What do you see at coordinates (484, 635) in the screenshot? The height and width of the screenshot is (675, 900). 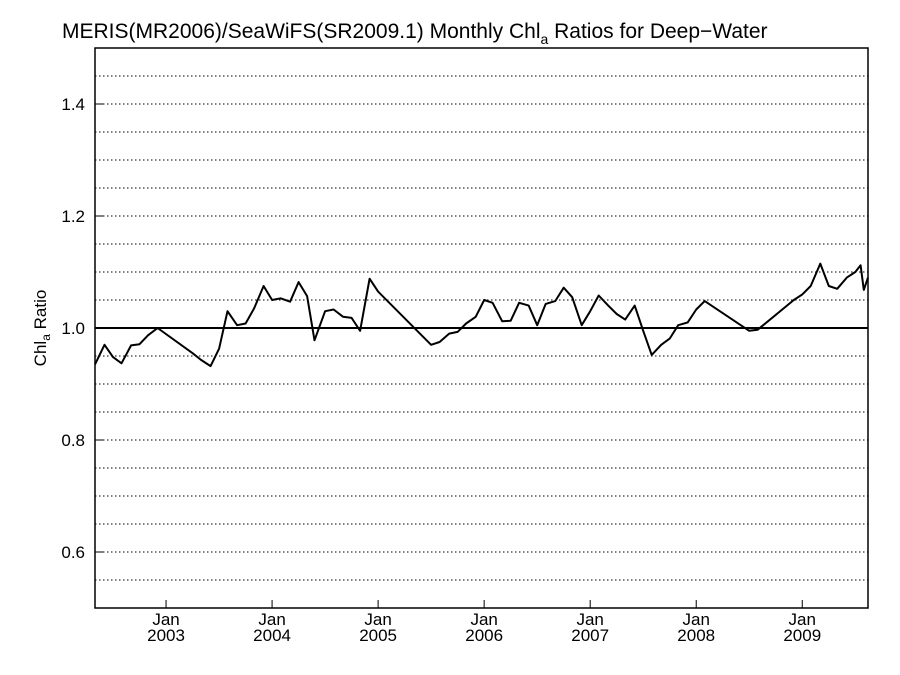 I see `x-tick-year-label: 2006` at bounding box center [484, 635].